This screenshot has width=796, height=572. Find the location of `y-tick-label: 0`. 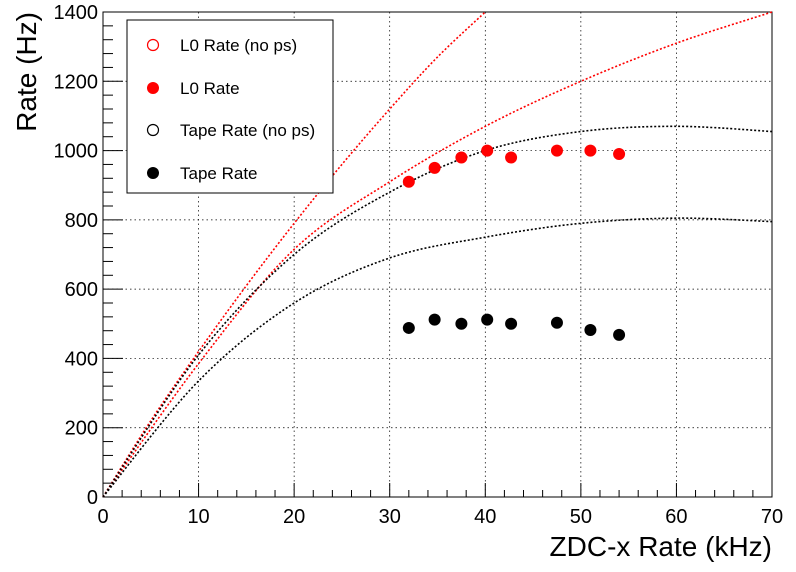

y-tick-label: 0 is located at coordinates (92, 498).